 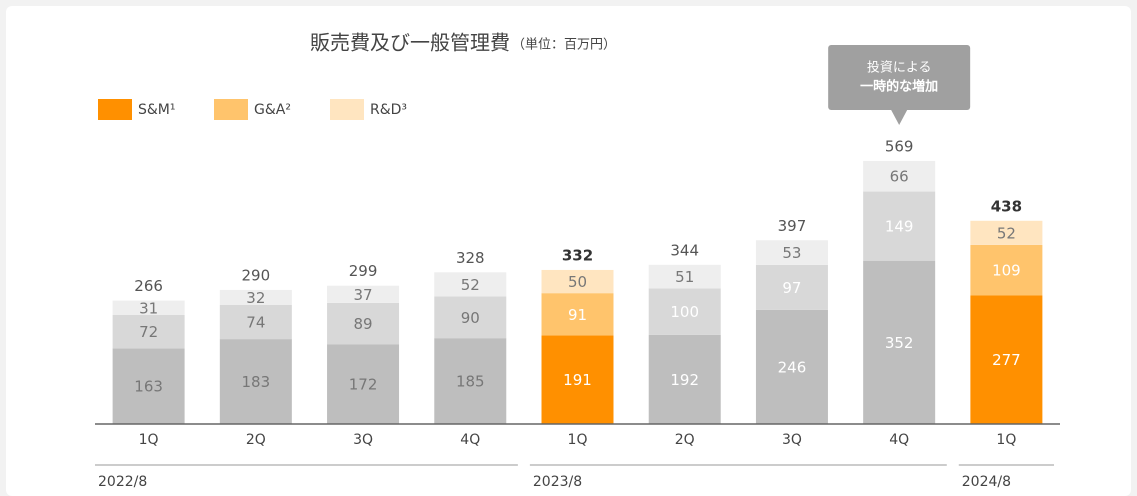 I want to click on group-label: 2024/8, so click(x=986, y=482).